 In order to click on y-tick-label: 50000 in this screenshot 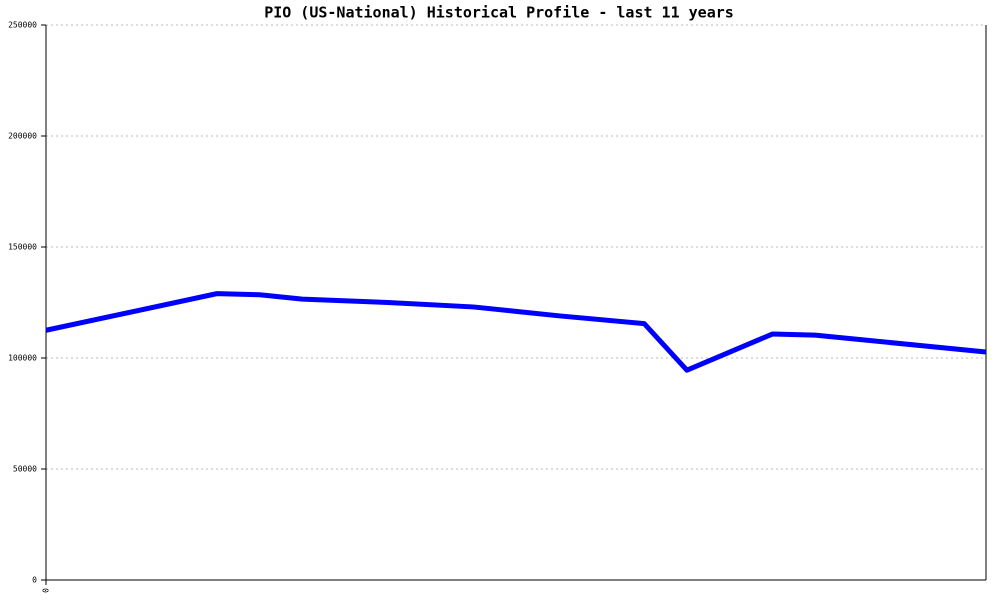, I will do `click(25, 469)`.